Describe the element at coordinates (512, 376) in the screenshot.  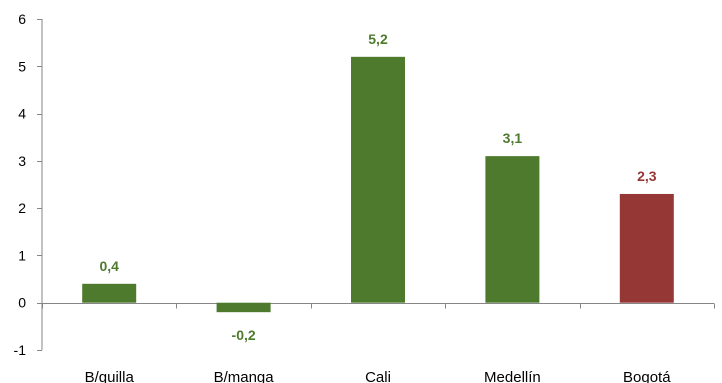
I see `category-label: Medellín` at that location.